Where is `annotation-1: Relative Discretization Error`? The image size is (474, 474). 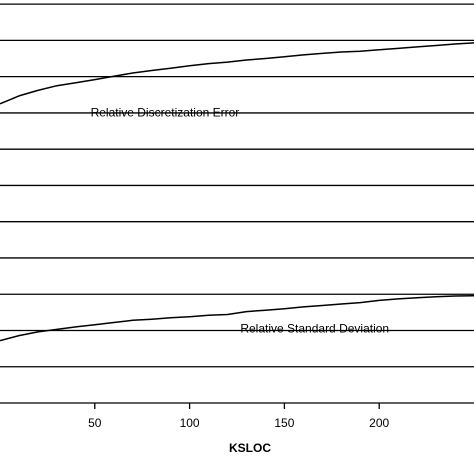 annotation-1: Relative Discretization Error is located at coordinates (165, 113).